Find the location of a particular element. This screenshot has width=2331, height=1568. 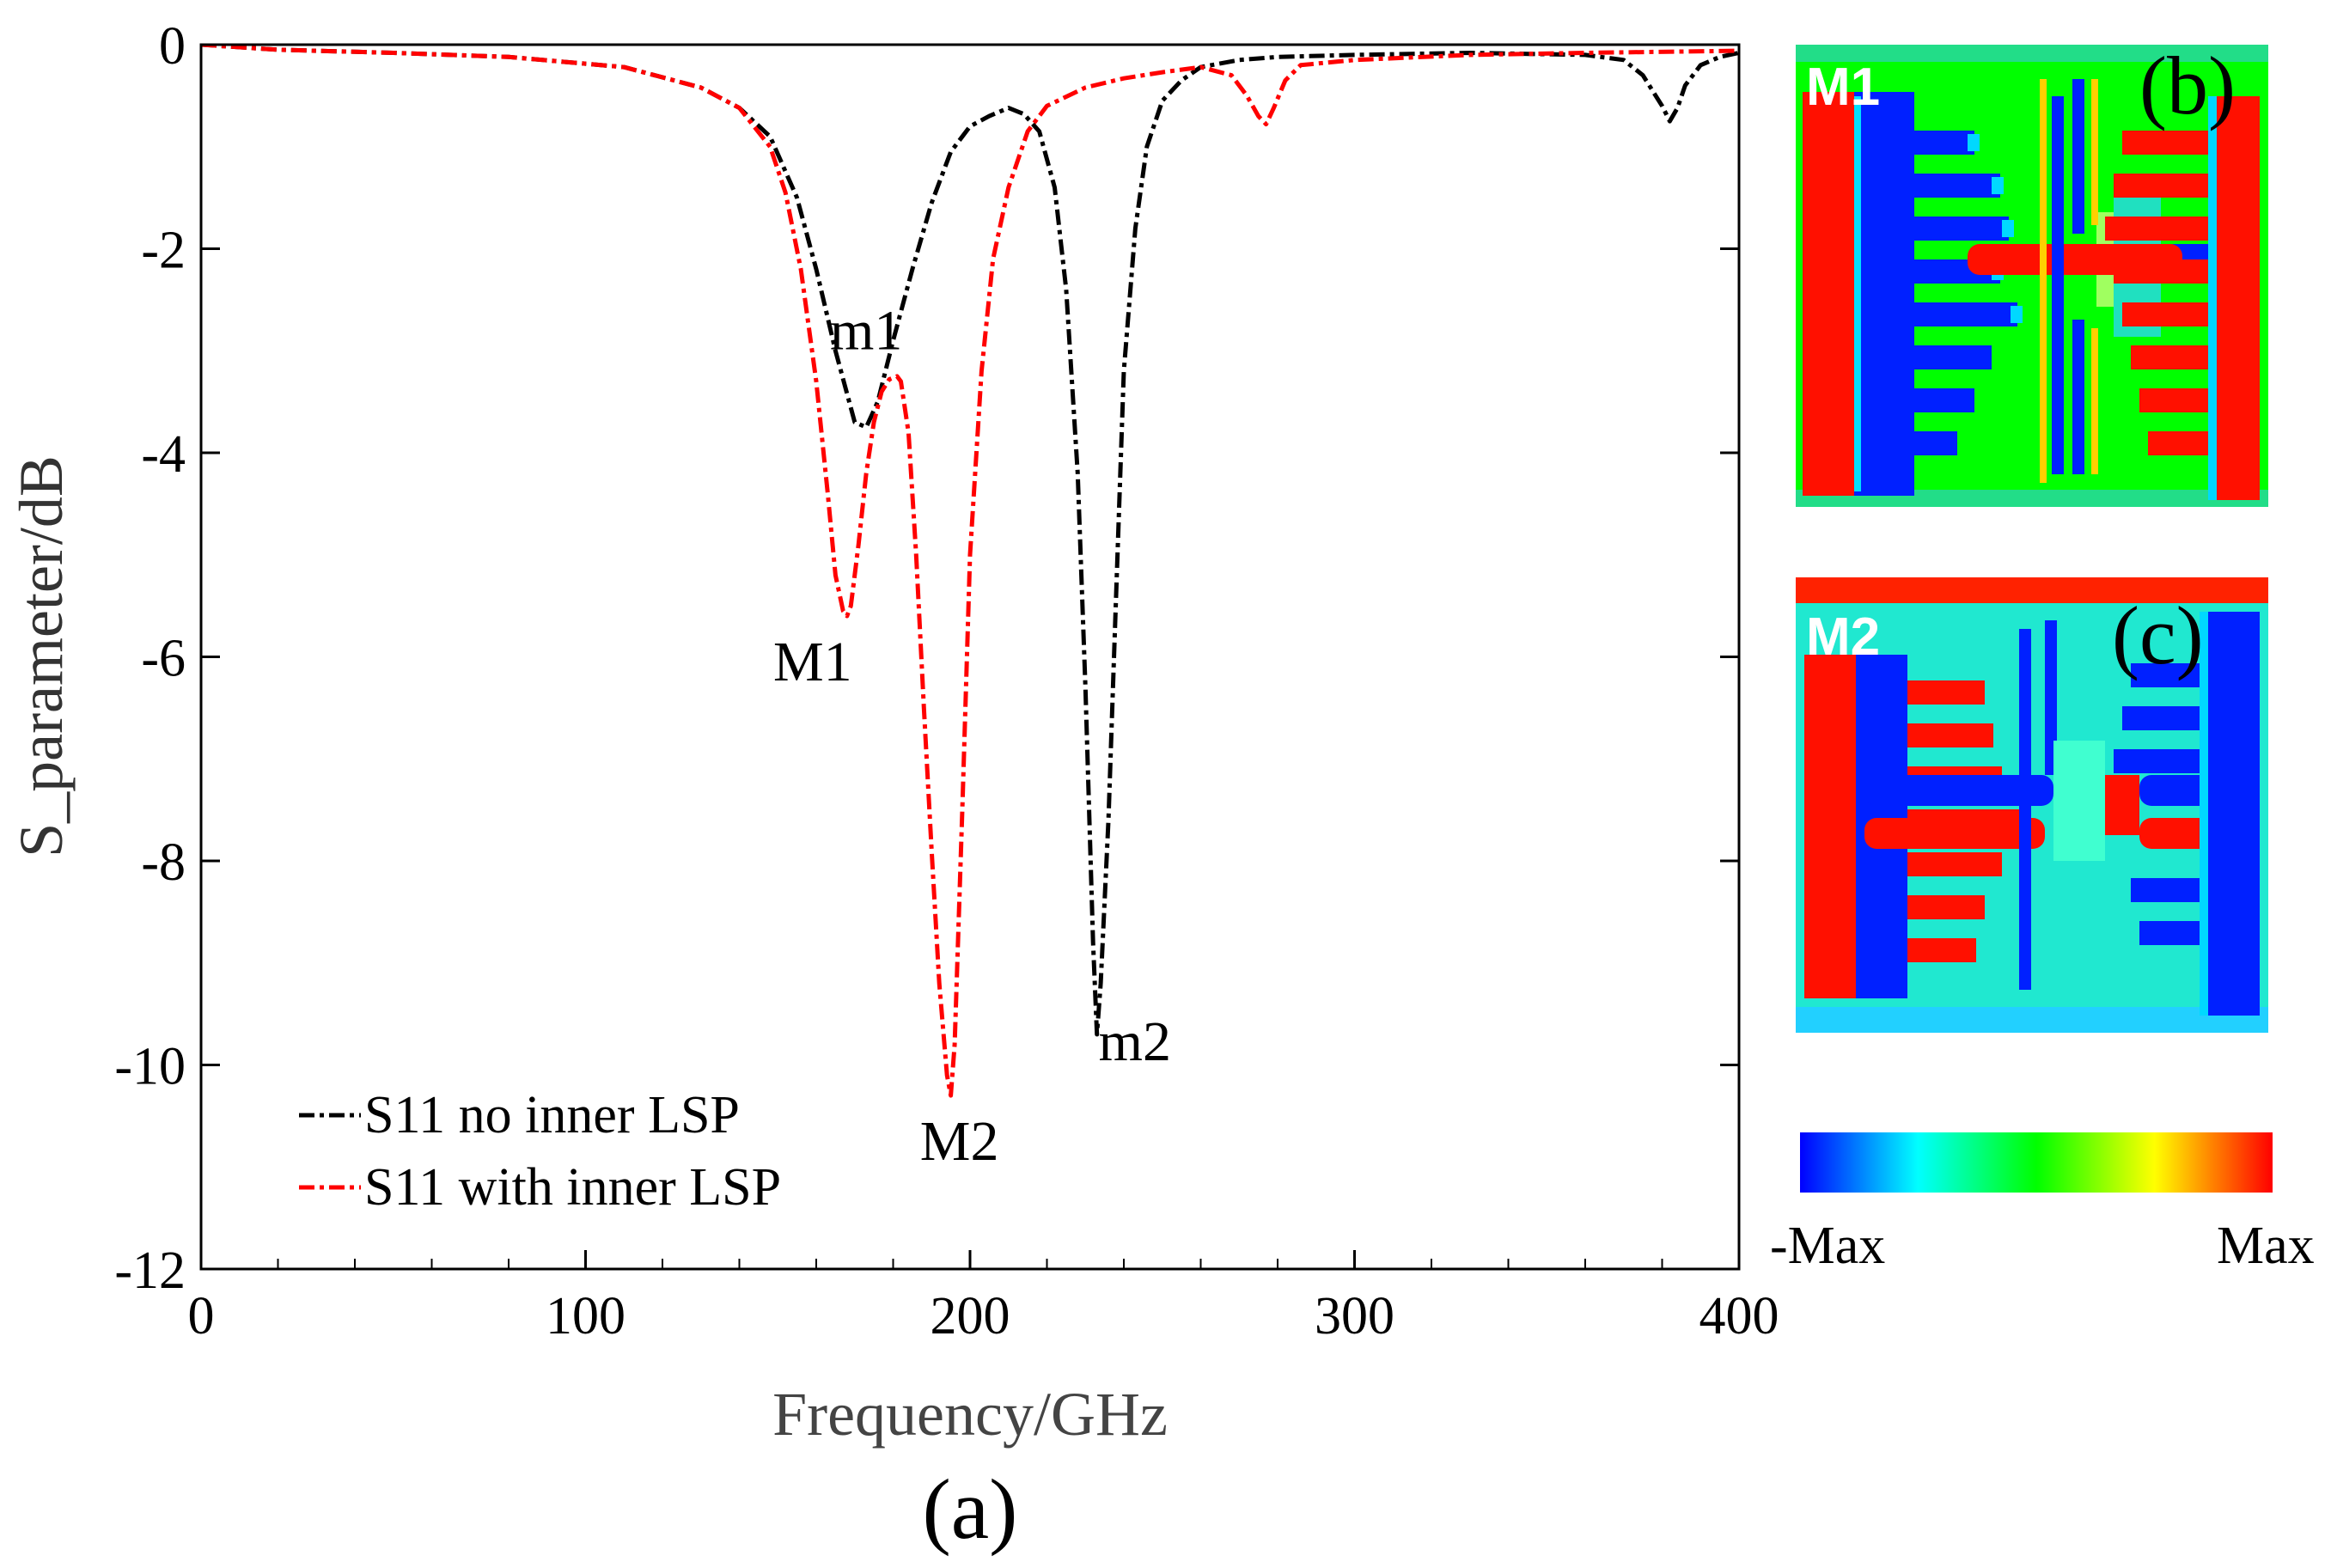

marker-annotations: m1 m2 M1 M2 is located at coordinates (972, 736).